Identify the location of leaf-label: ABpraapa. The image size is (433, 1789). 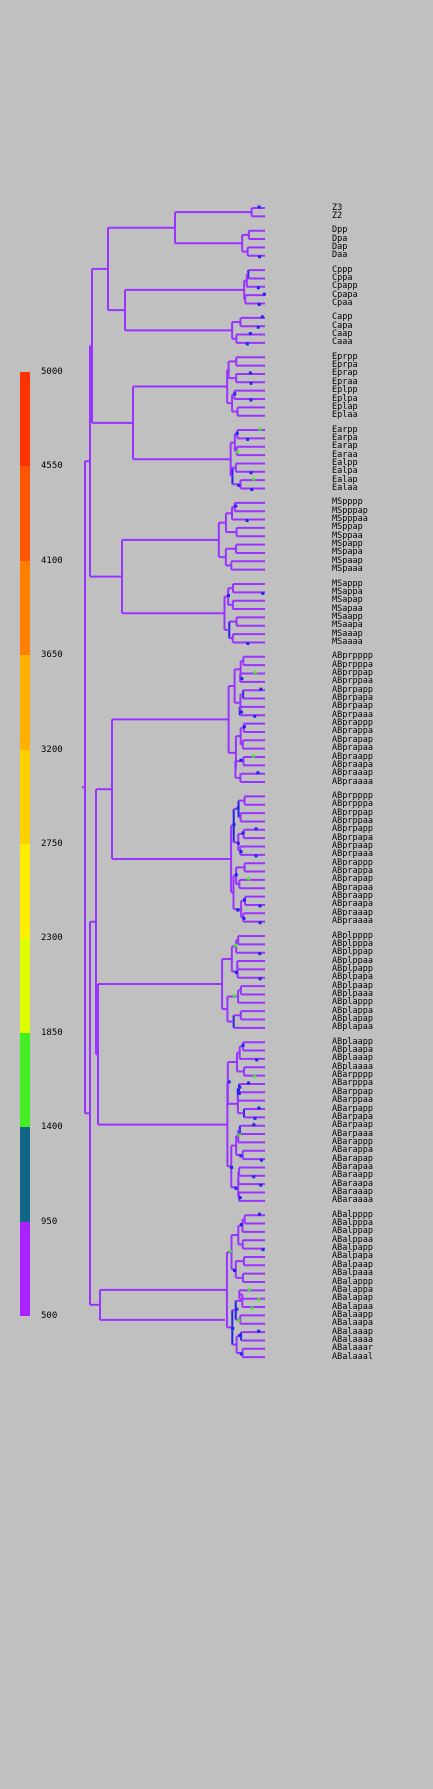
(352, 764).